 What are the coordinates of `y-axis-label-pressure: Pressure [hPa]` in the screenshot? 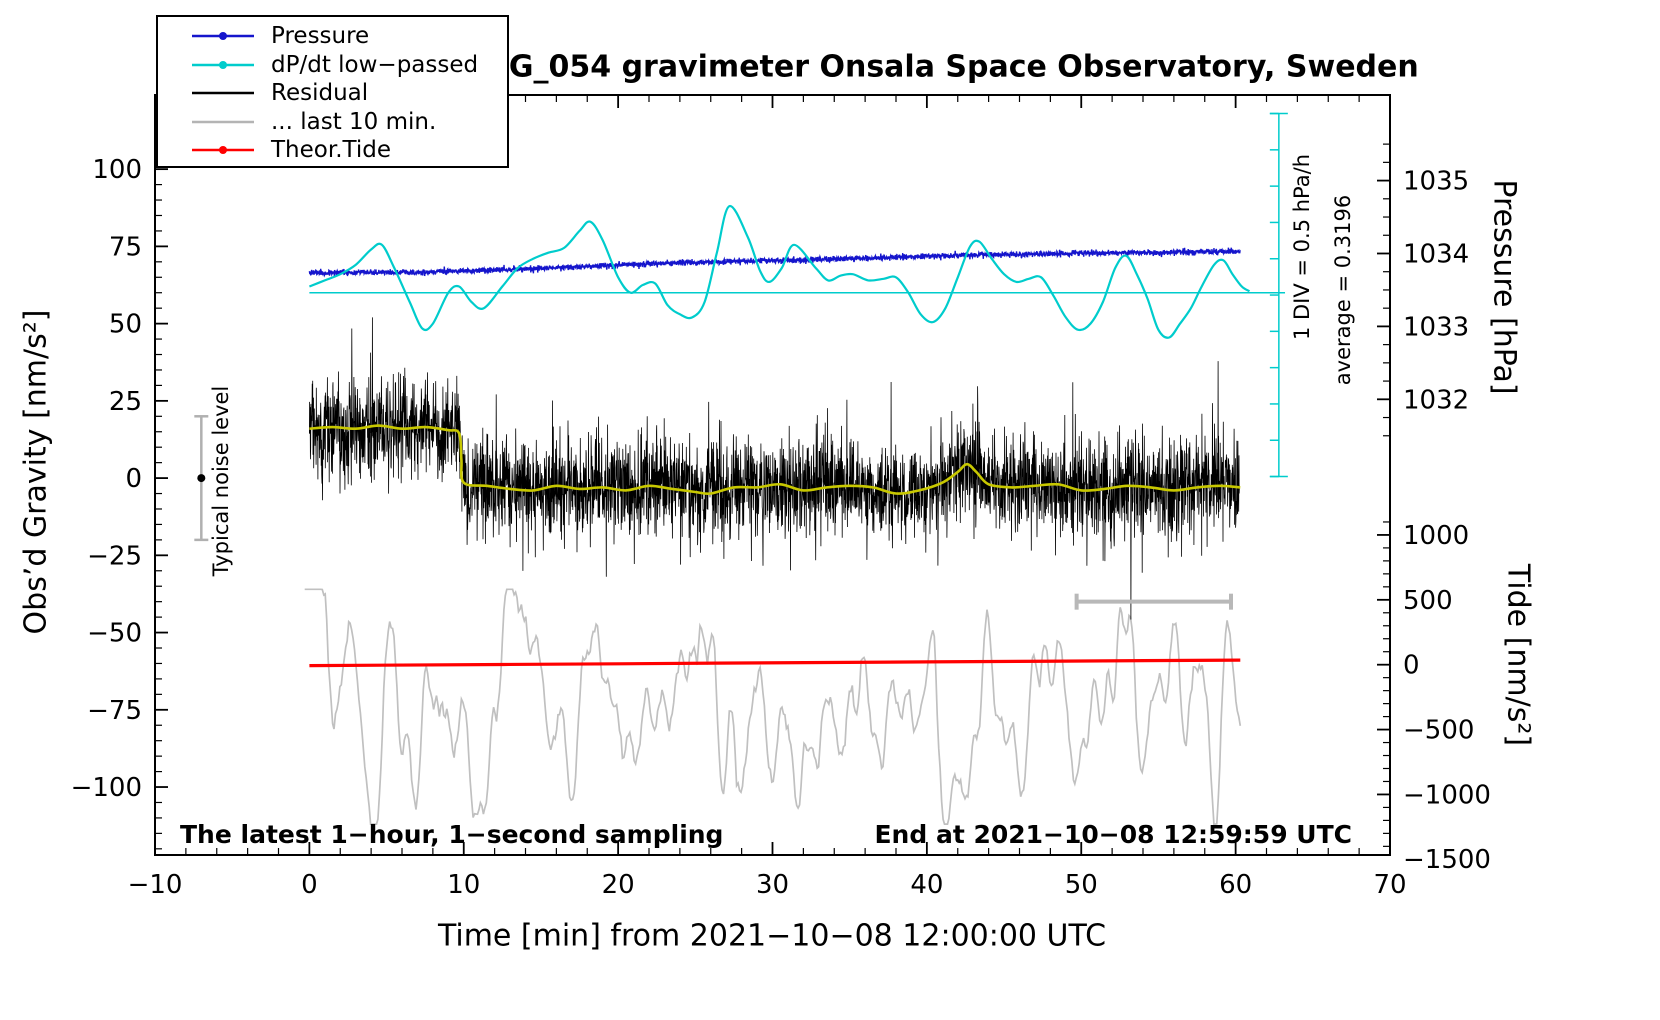 It's located at (1504, 287).